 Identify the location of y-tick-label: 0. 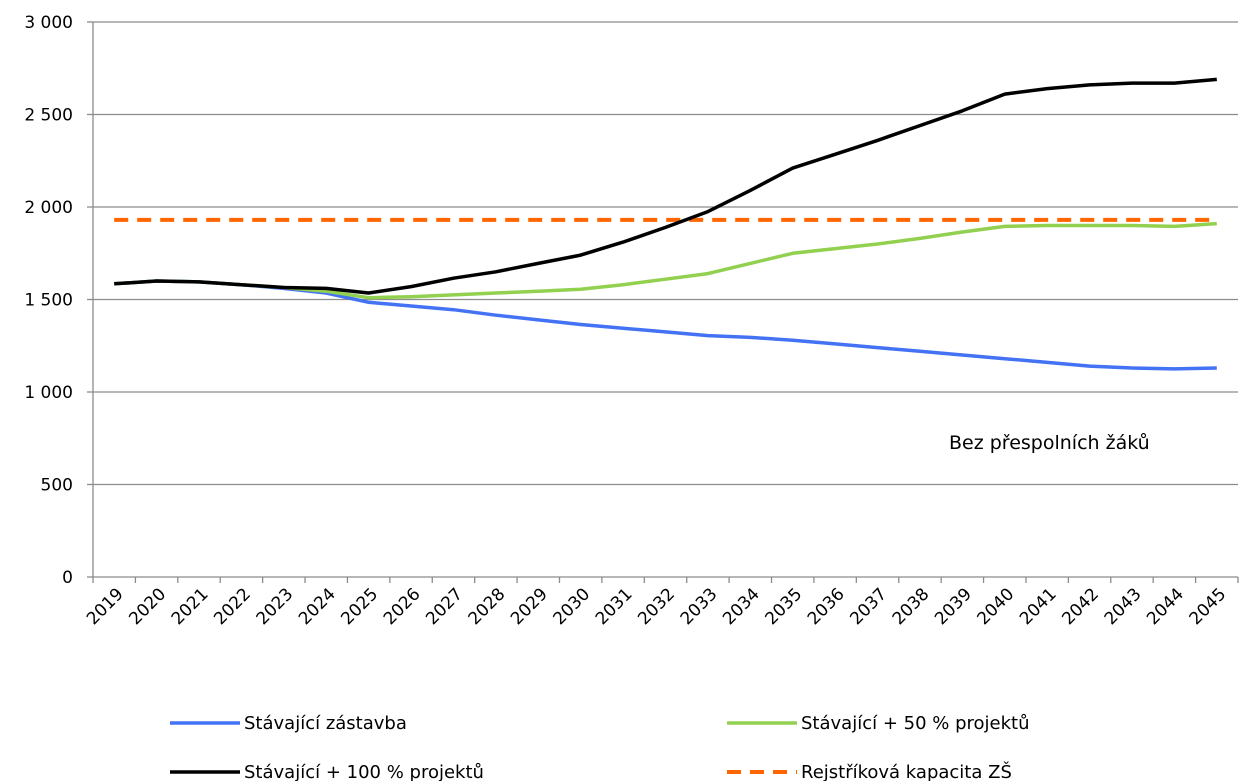
(67, 578).